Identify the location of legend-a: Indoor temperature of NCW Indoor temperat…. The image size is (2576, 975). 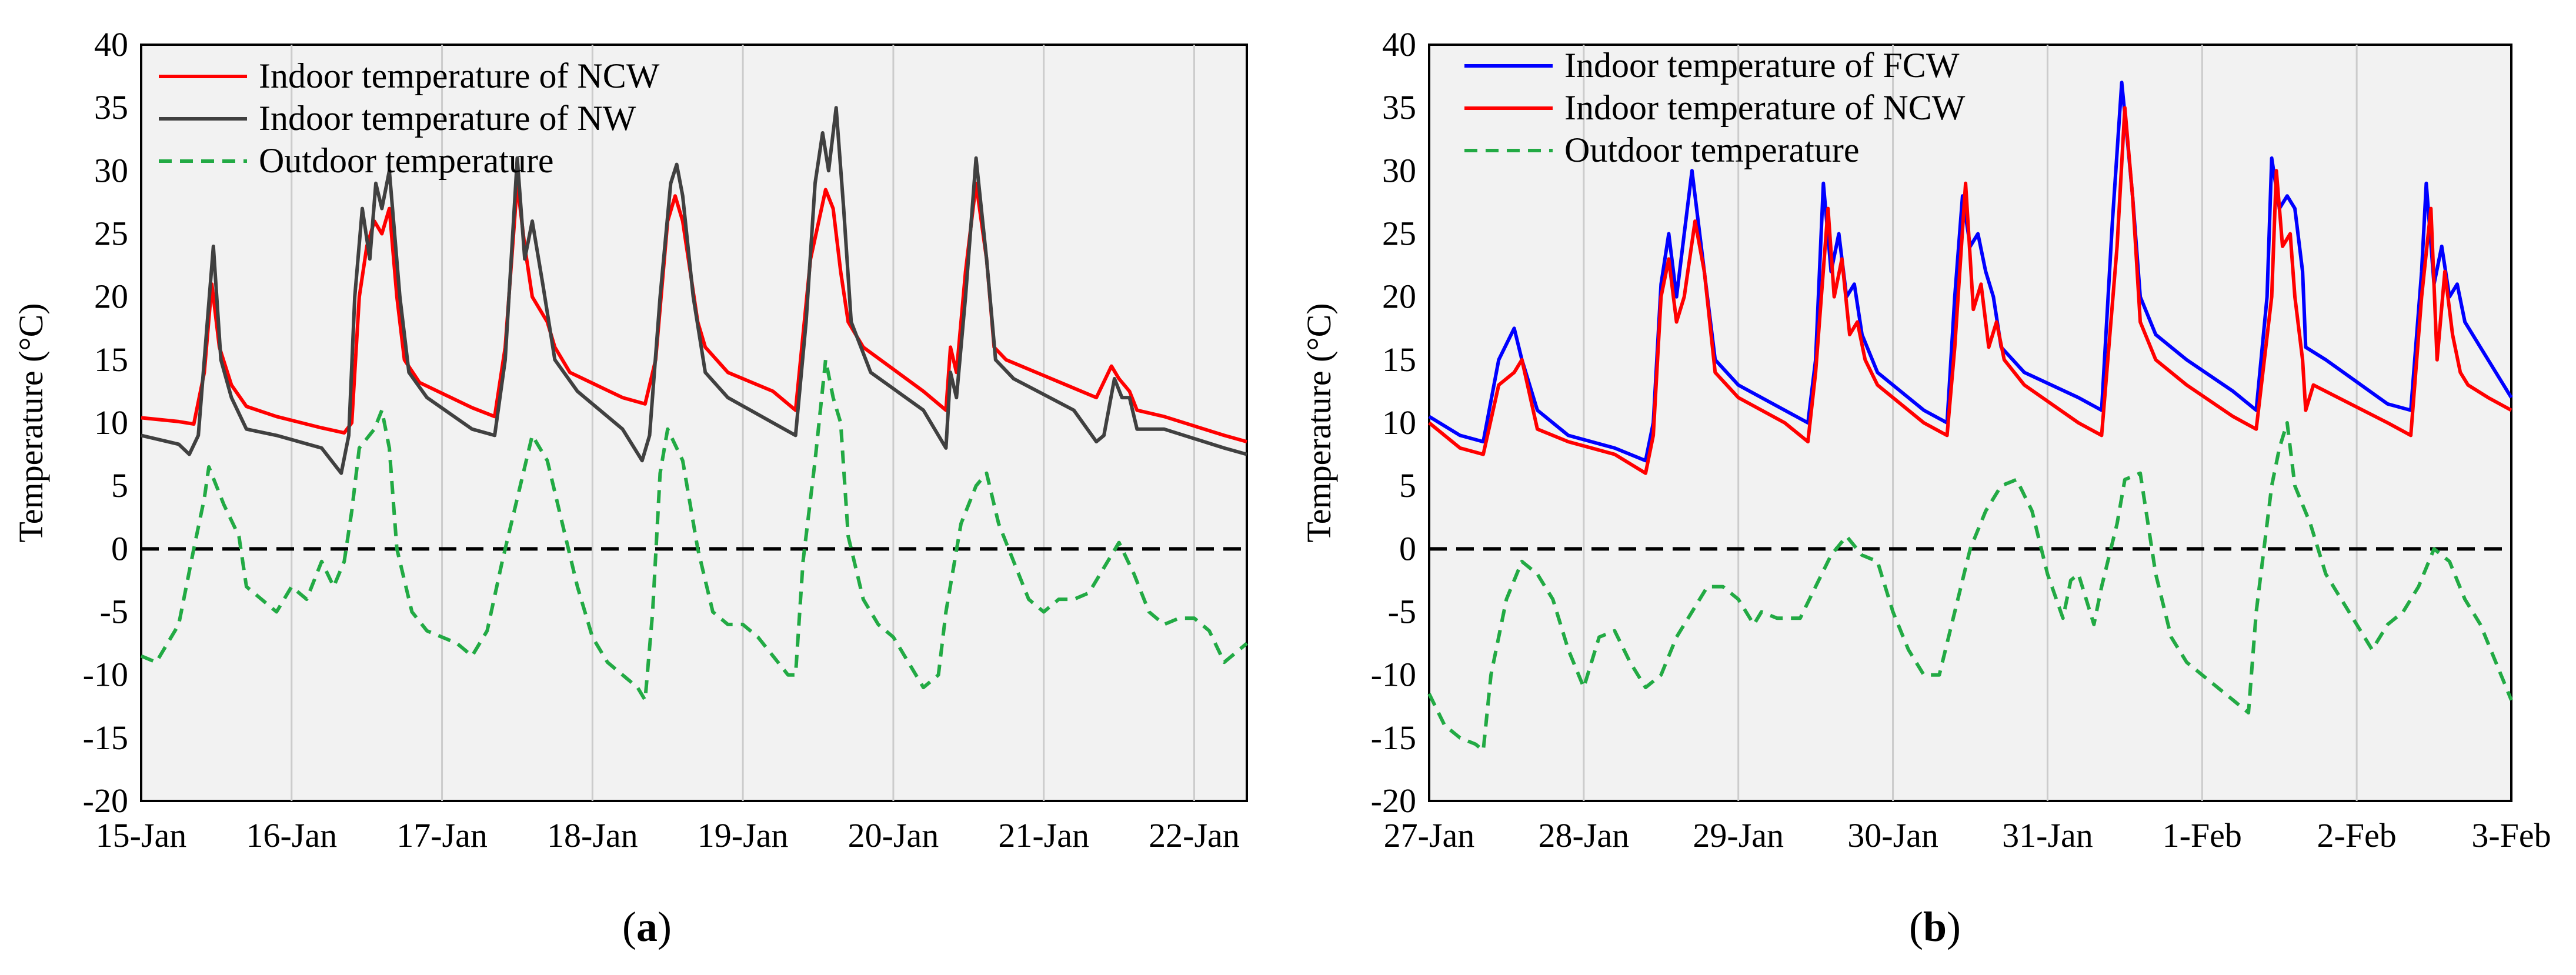
(409, 118).